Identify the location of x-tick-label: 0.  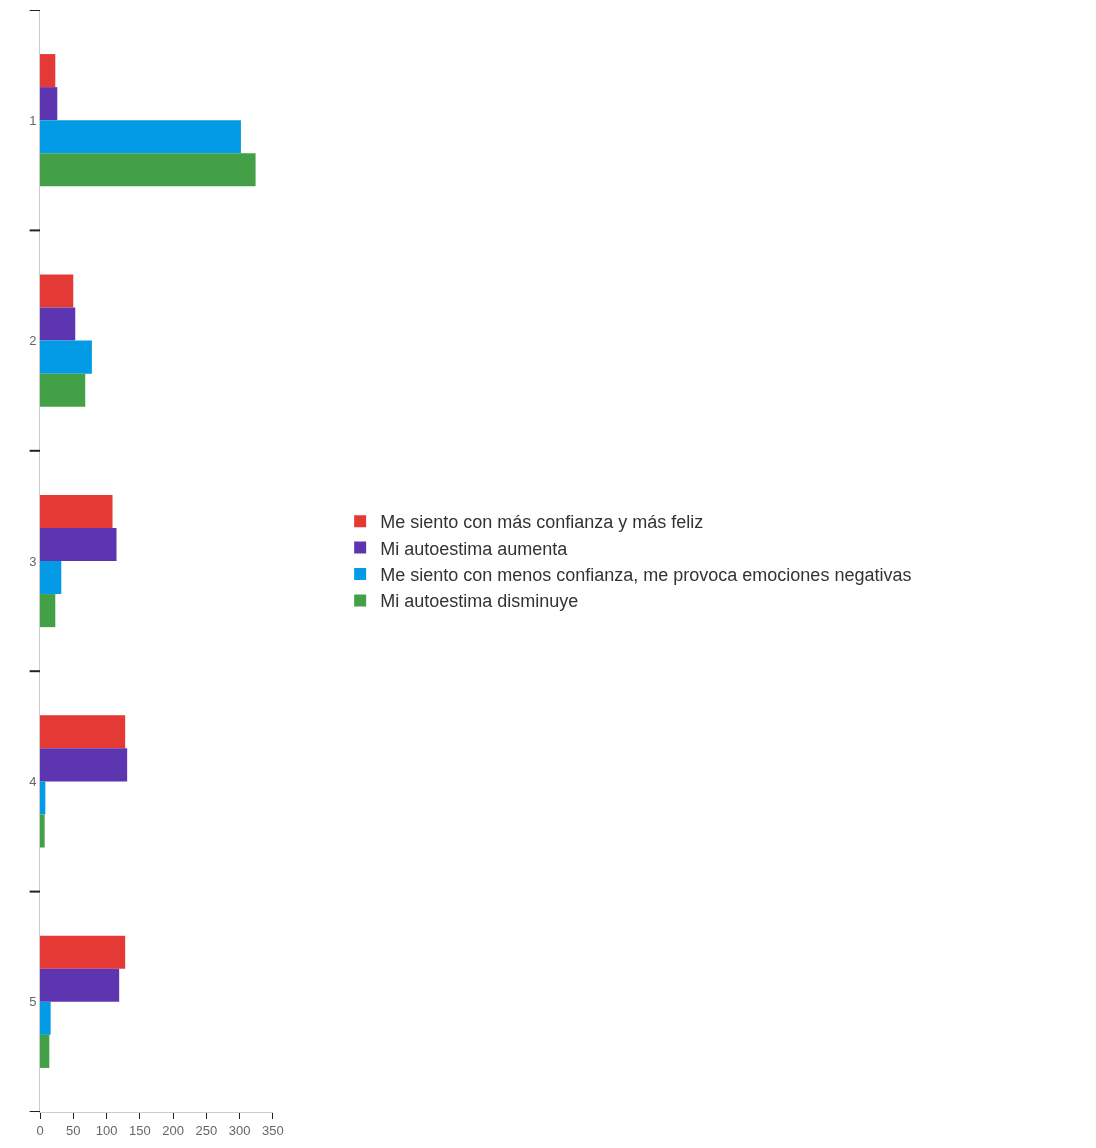
(40, 1130).